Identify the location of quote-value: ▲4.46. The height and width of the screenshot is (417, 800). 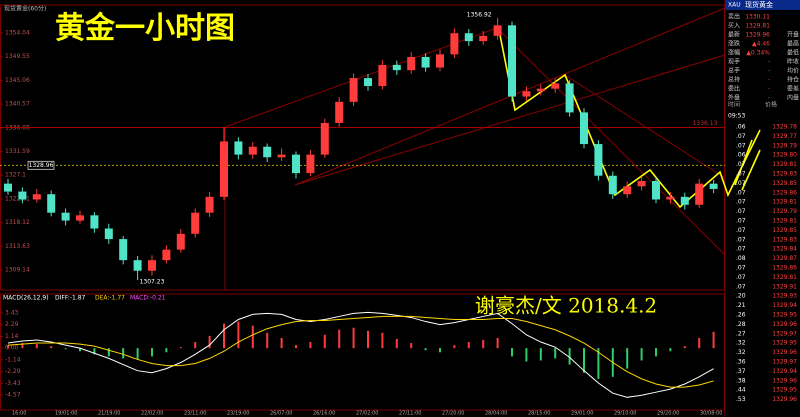
(761, 44).